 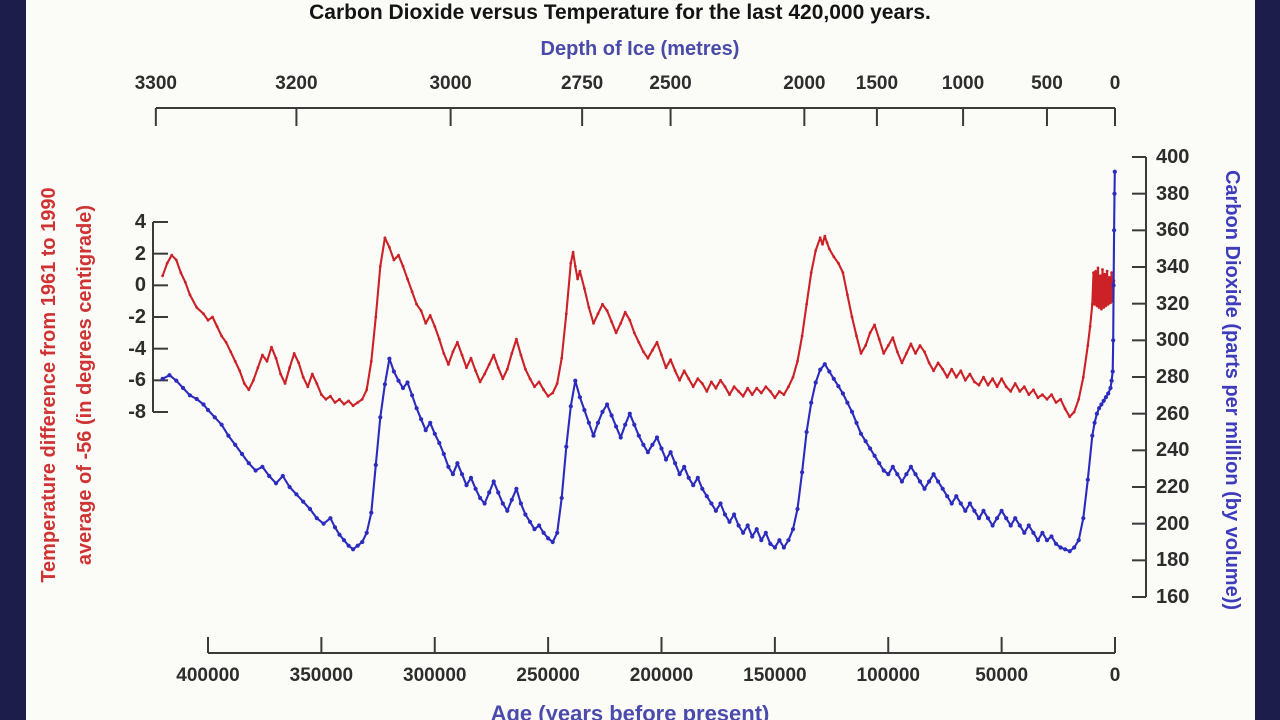 I want to click on right-tick-label: 280, so click(x=1173, y=376).